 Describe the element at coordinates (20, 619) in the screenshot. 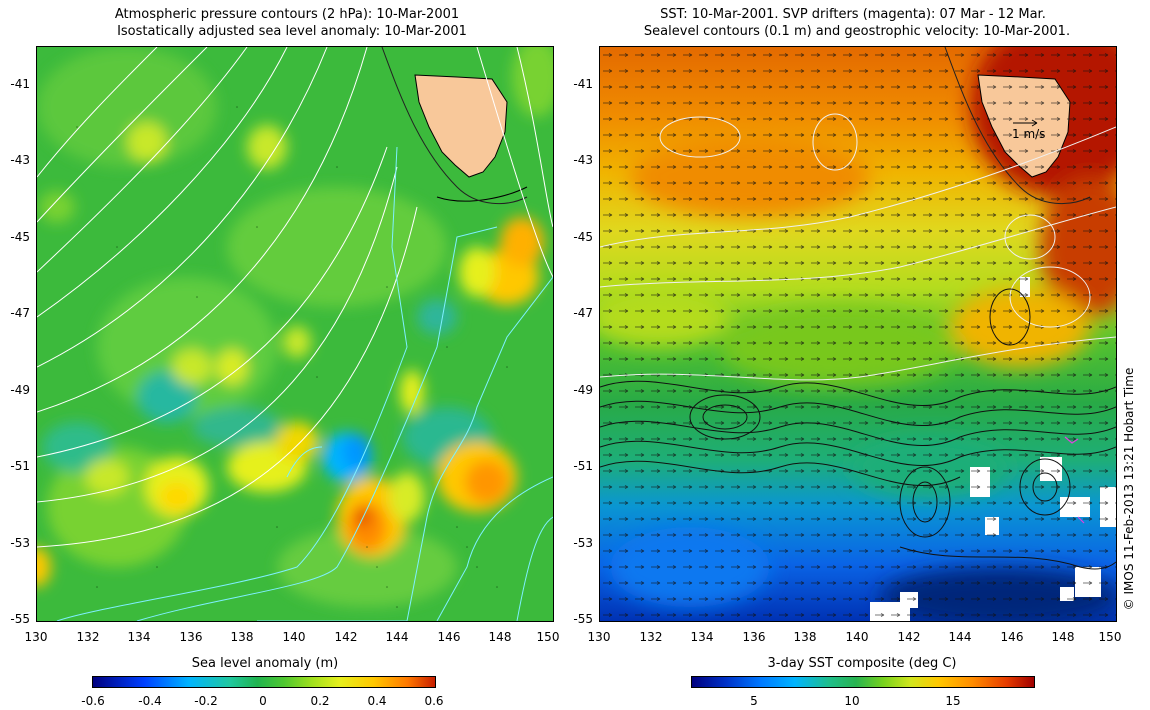

I see `left-lat-tick-label: -55` at that location.